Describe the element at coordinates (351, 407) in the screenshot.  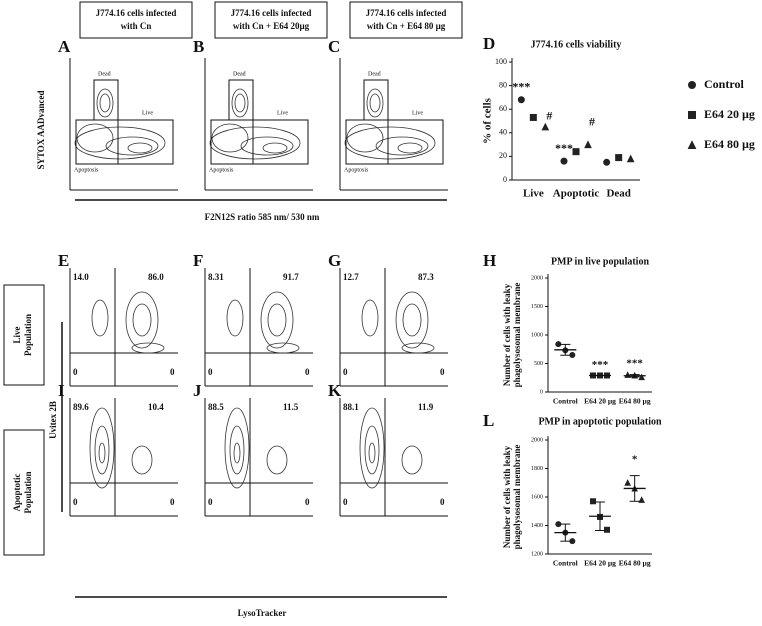
I see `quadrant-value: 88.1` at that location.